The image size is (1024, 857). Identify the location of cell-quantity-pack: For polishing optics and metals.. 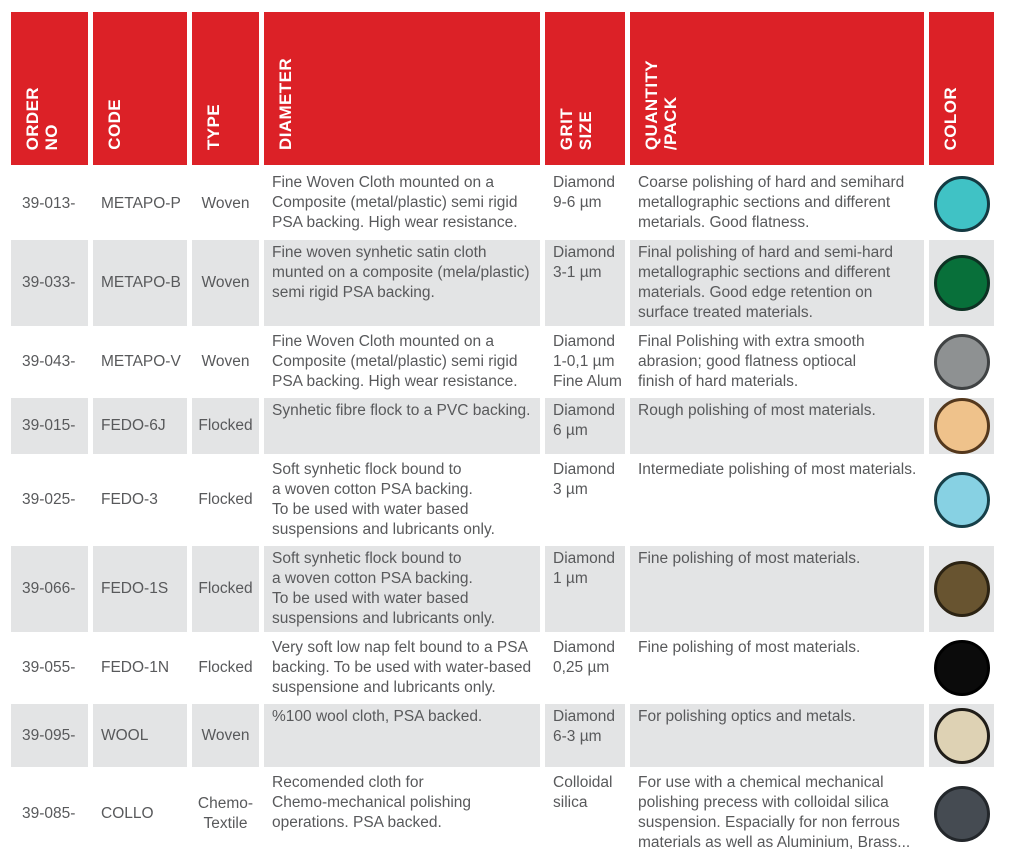
(777, 735).